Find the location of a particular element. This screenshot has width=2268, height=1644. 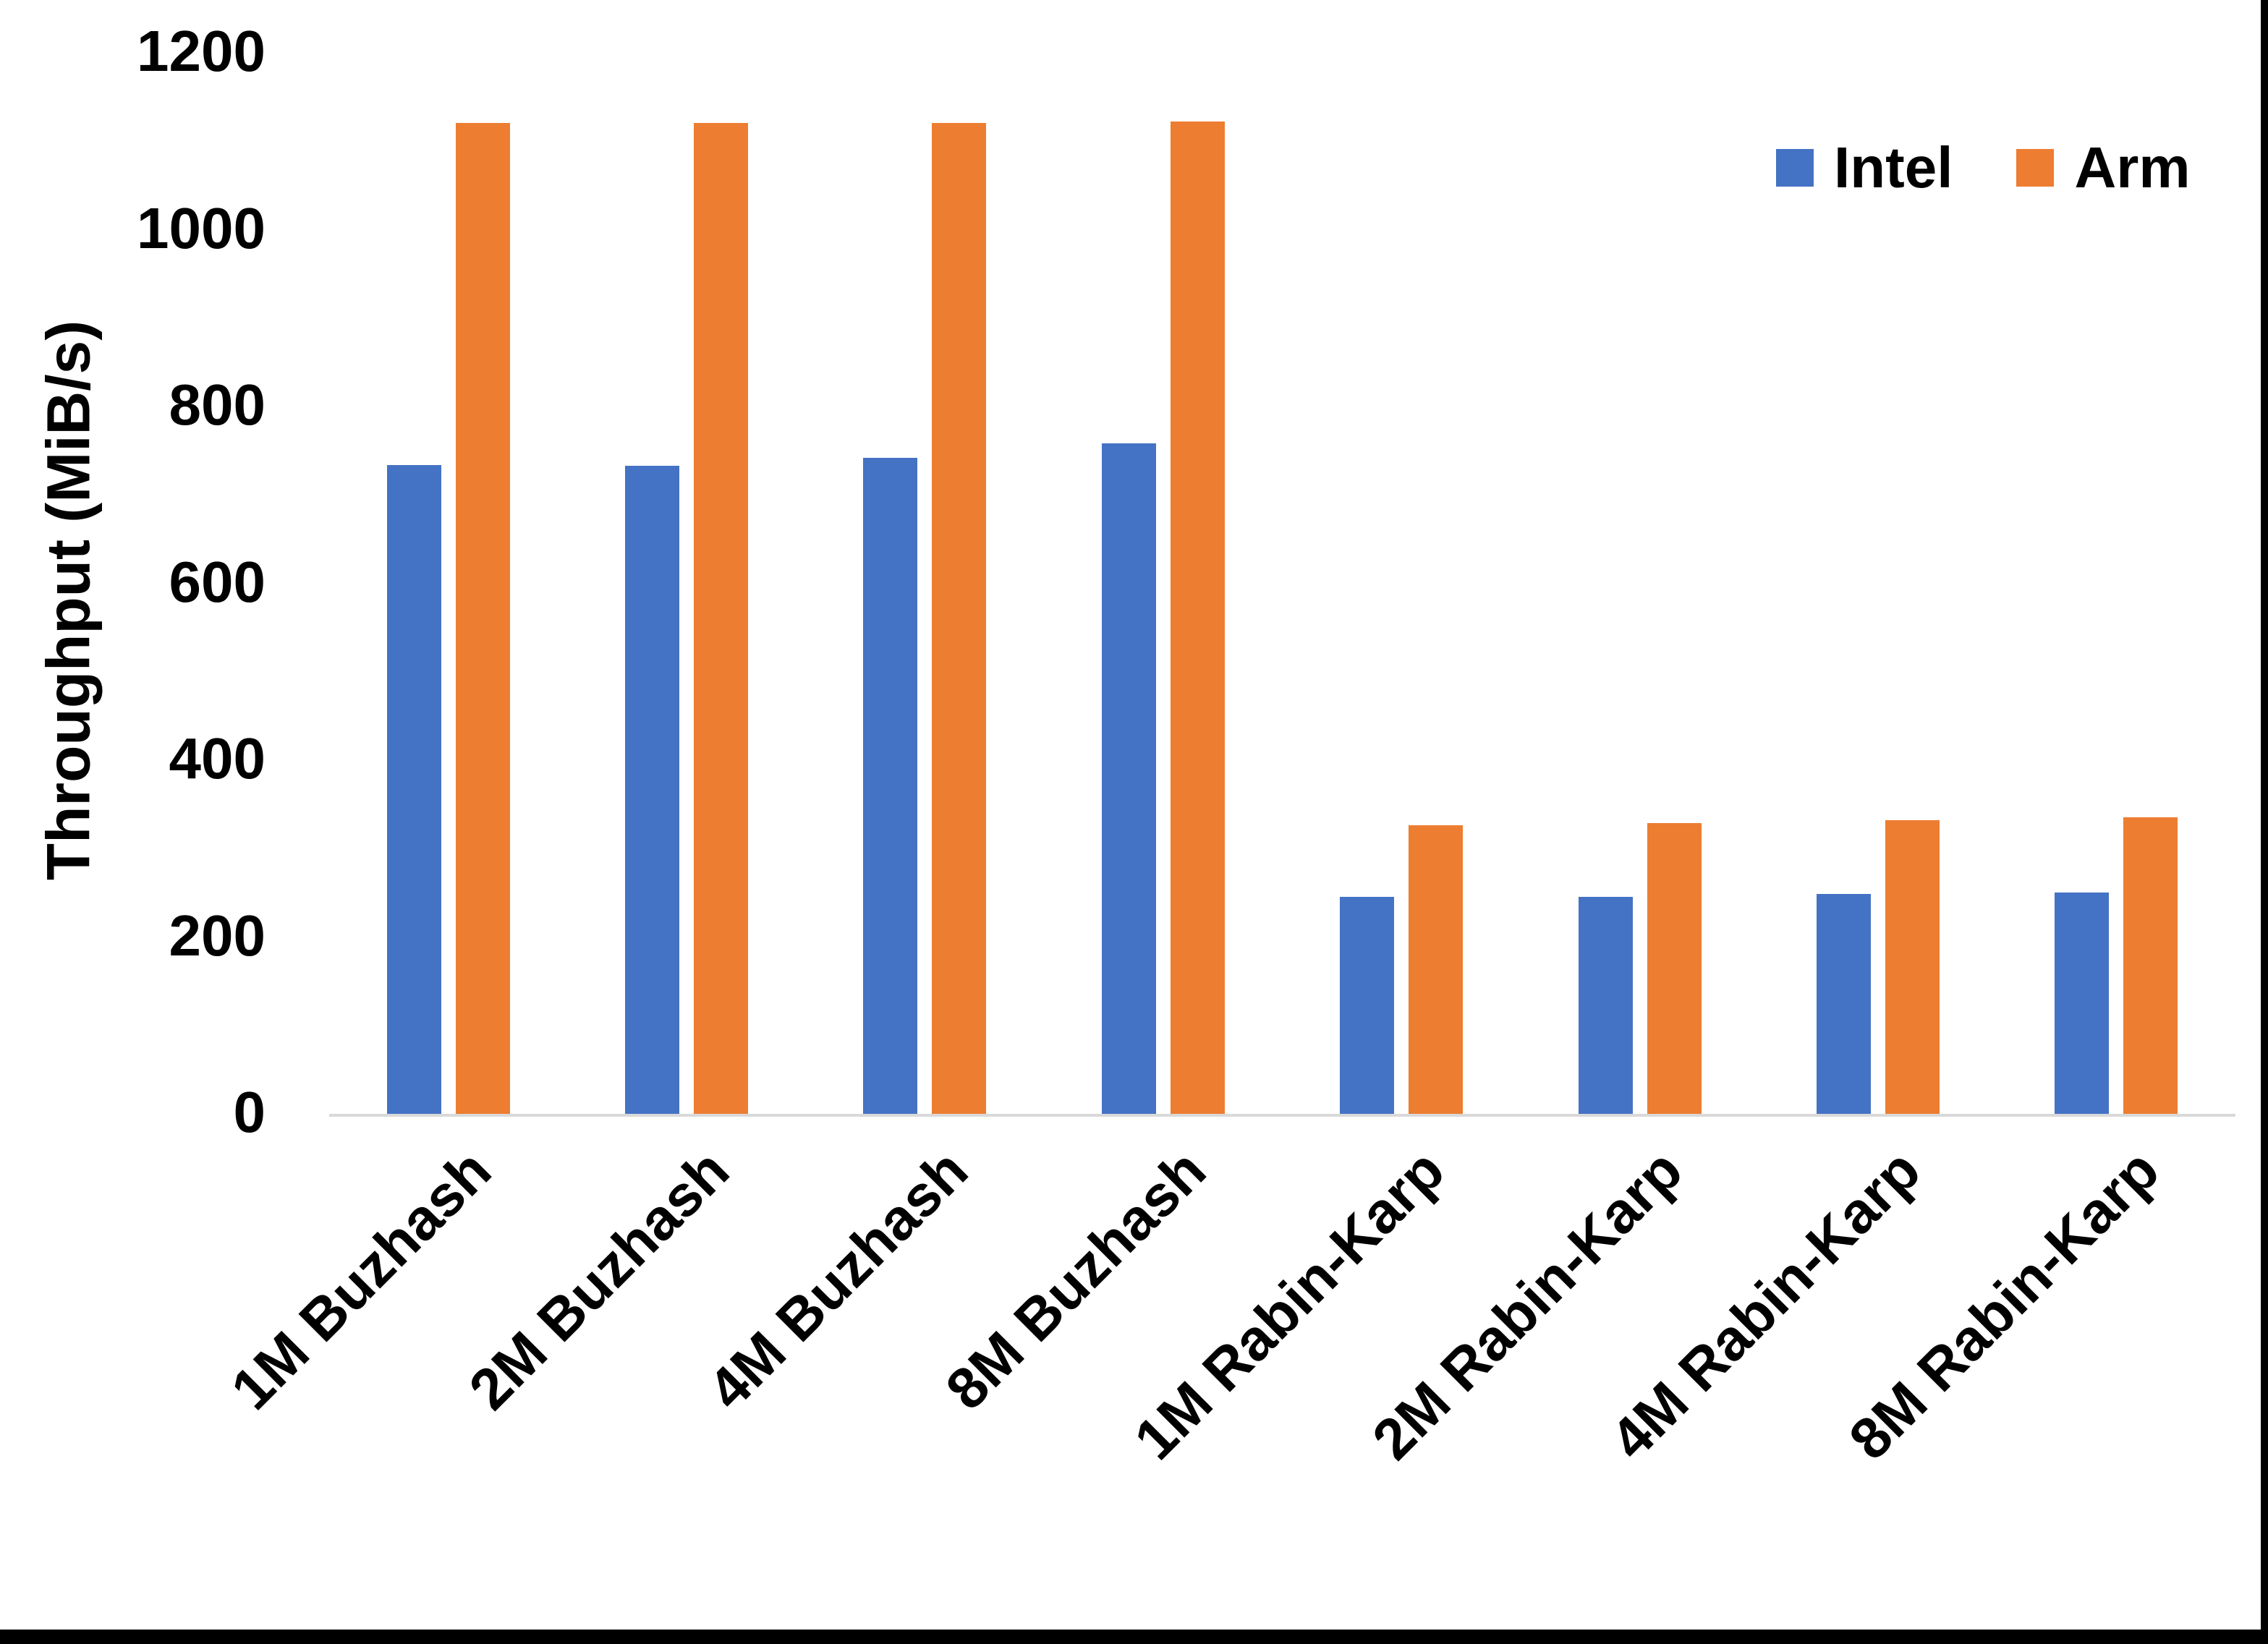

y-tick-label-800: 800 is located at coordinates (217, 405).